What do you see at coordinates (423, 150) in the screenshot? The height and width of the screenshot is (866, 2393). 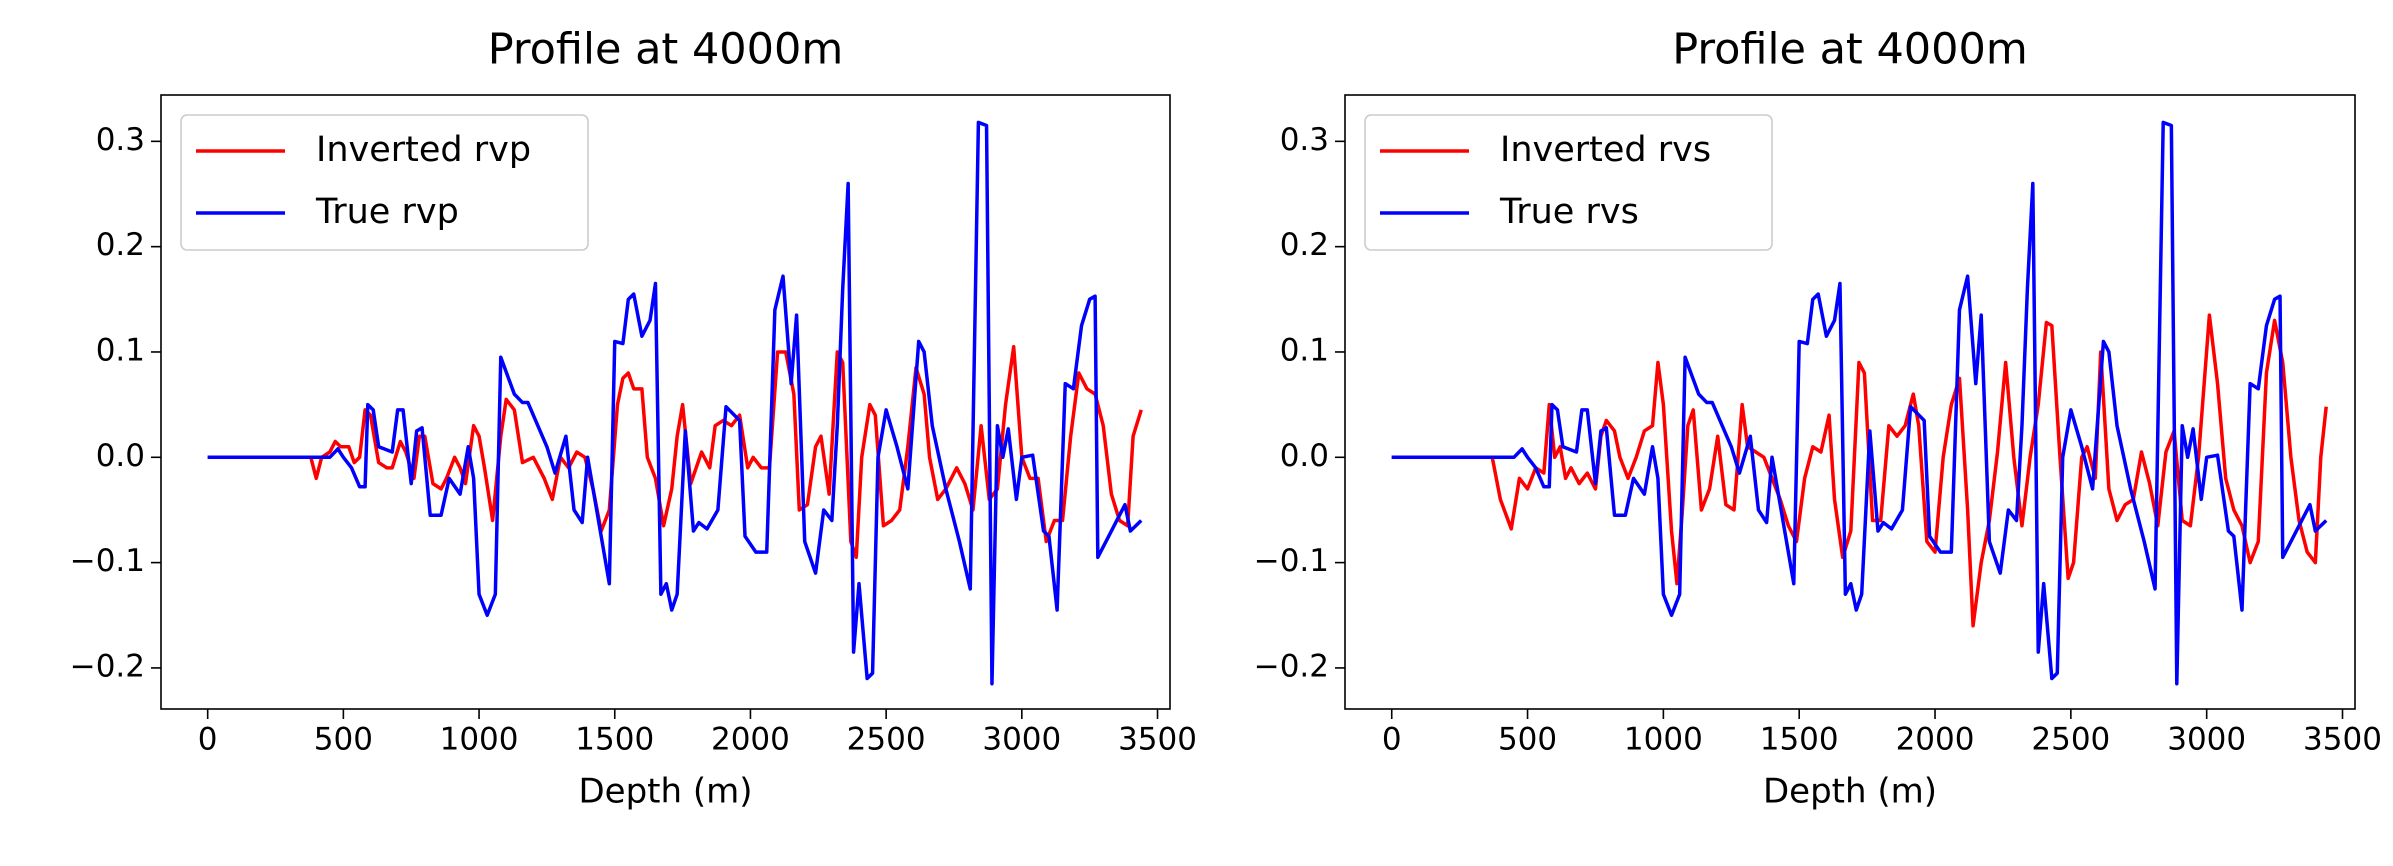 I see `legend-label: Inverted rvp` at bounding box center [423, 150].